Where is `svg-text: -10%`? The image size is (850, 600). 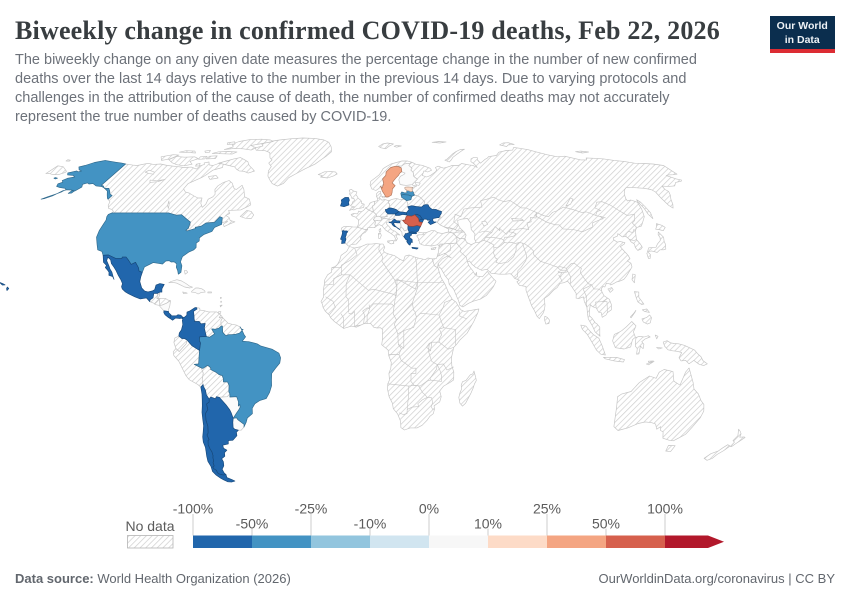 svg-text: -10% is located at coordinates (370, 524).